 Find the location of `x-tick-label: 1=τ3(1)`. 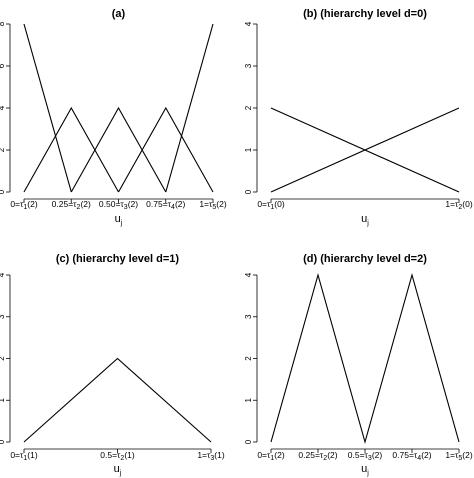

x-tick-label: 1=τ3(1) is located at coordinates (211, 456).